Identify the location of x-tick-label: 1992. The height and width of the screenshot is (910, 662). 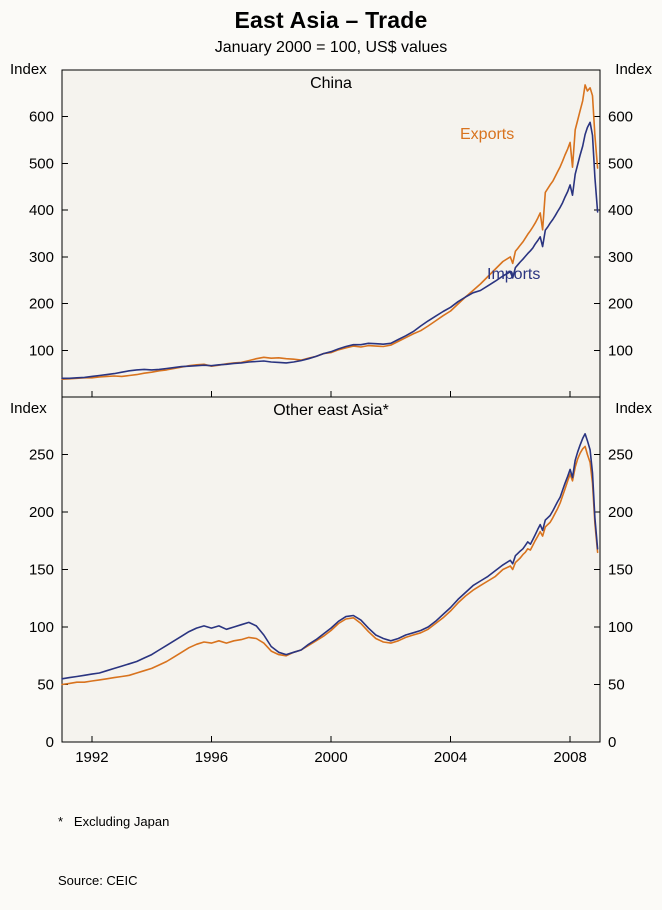
(91, 757).